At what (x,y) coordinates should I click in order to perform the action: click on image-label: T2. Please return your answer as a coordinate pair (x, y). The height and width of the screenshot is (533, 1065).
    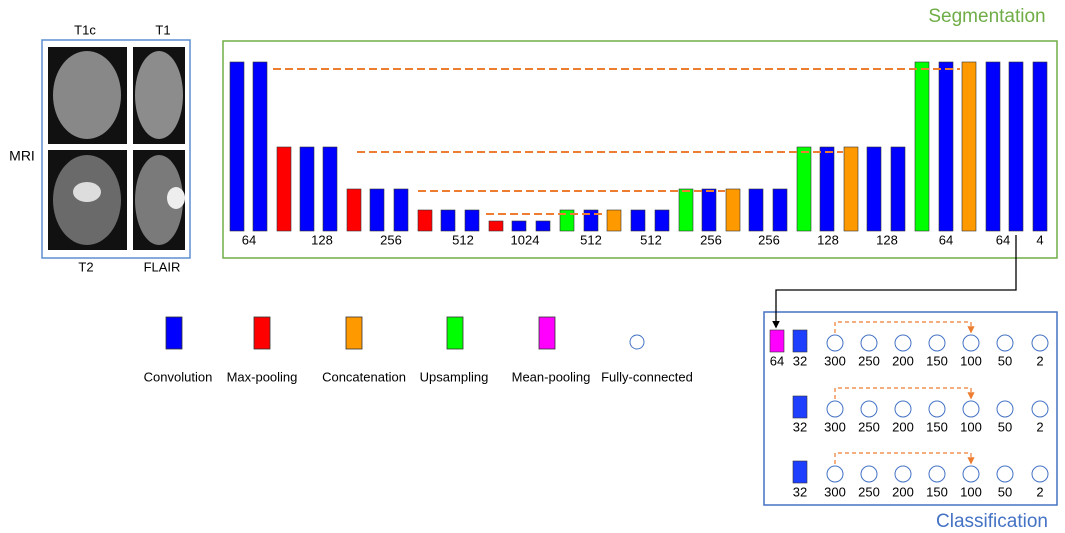
    Looking at the image, I should click on (85, 266).